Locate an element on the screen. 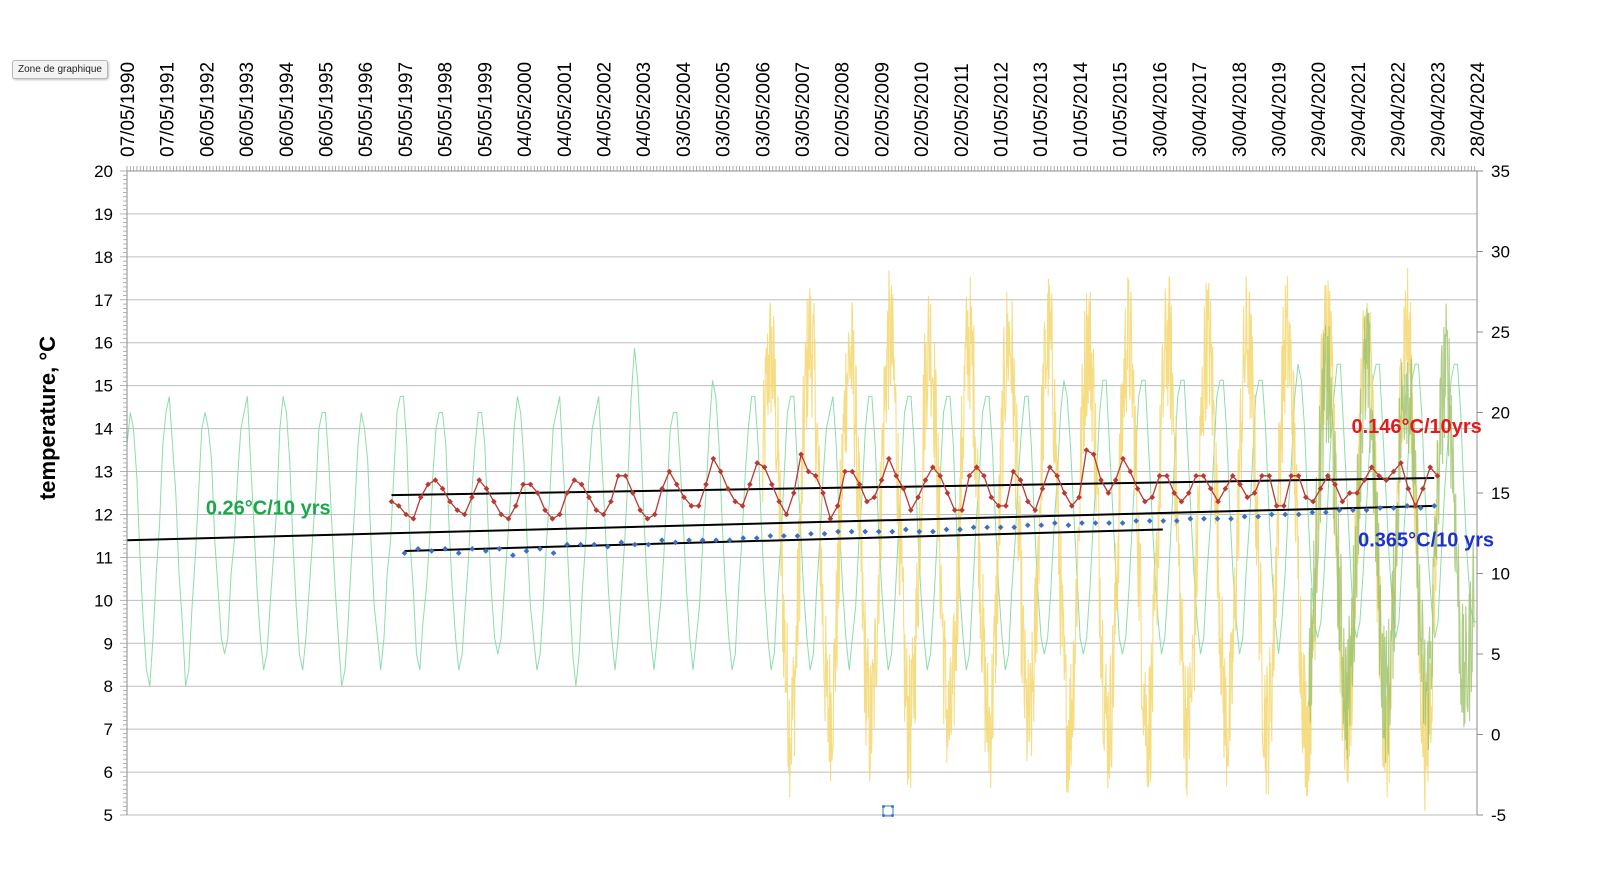  selection-handle-icon is located at coordinates (888, 811).